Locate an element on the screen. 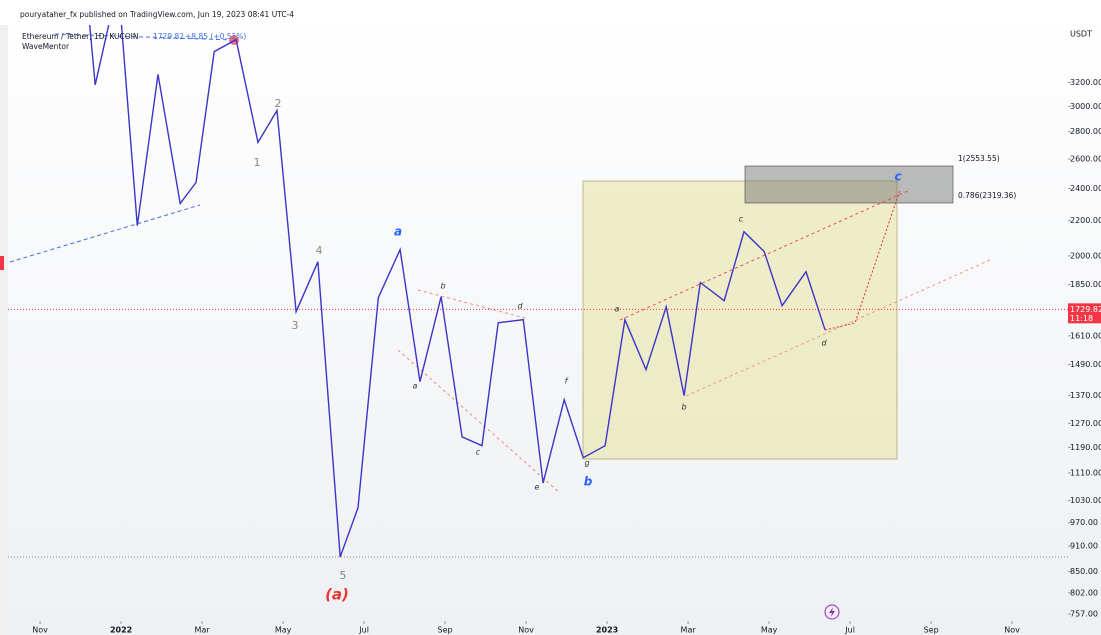 Image resolution: width=1101 pixels, height=635 pixels. y-tick-label: 1190.00 is located at coordinates (1085, 447).